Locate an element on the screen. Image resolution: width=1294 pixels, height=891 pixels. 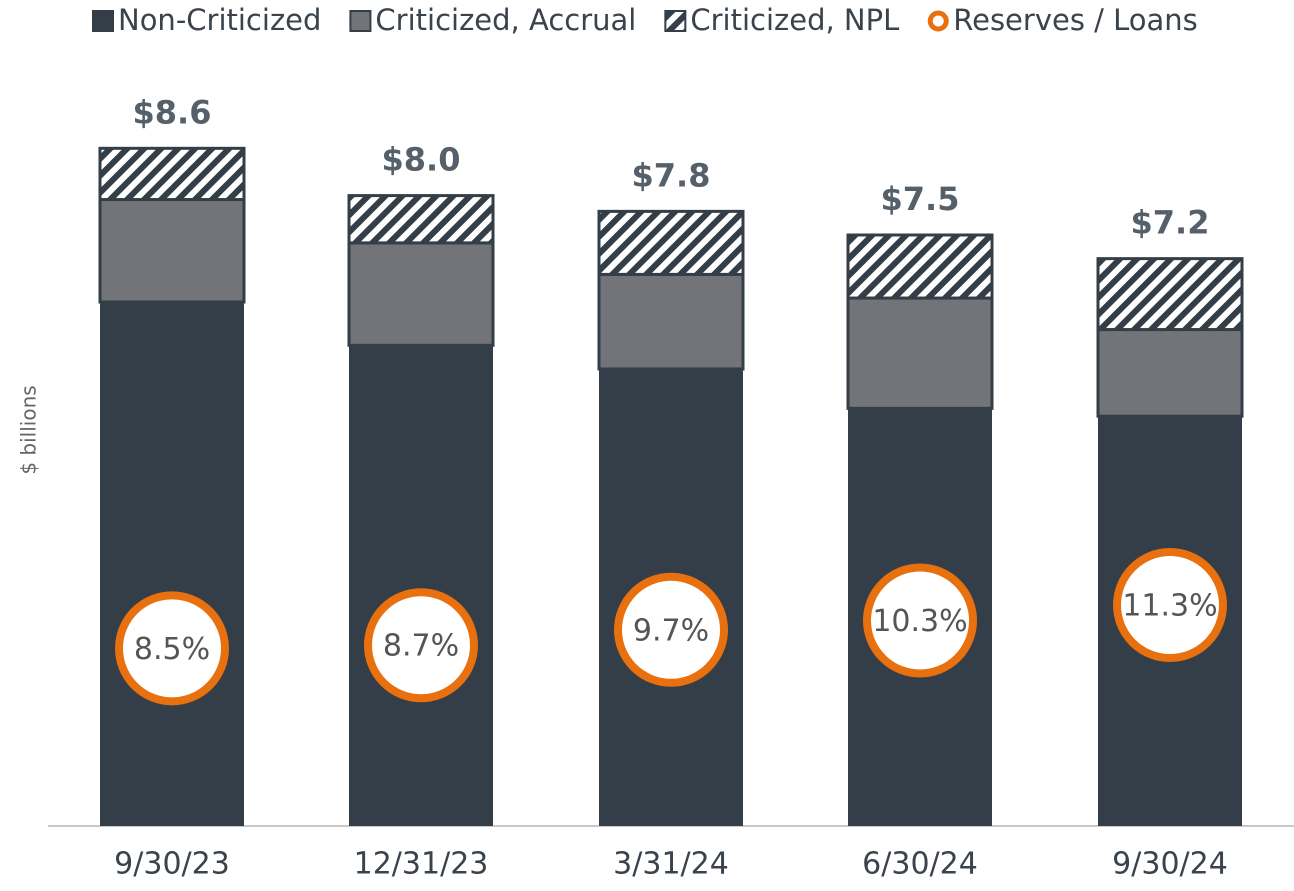
x-tick-label: 9/30/23 is located at coordinates (172, 864).